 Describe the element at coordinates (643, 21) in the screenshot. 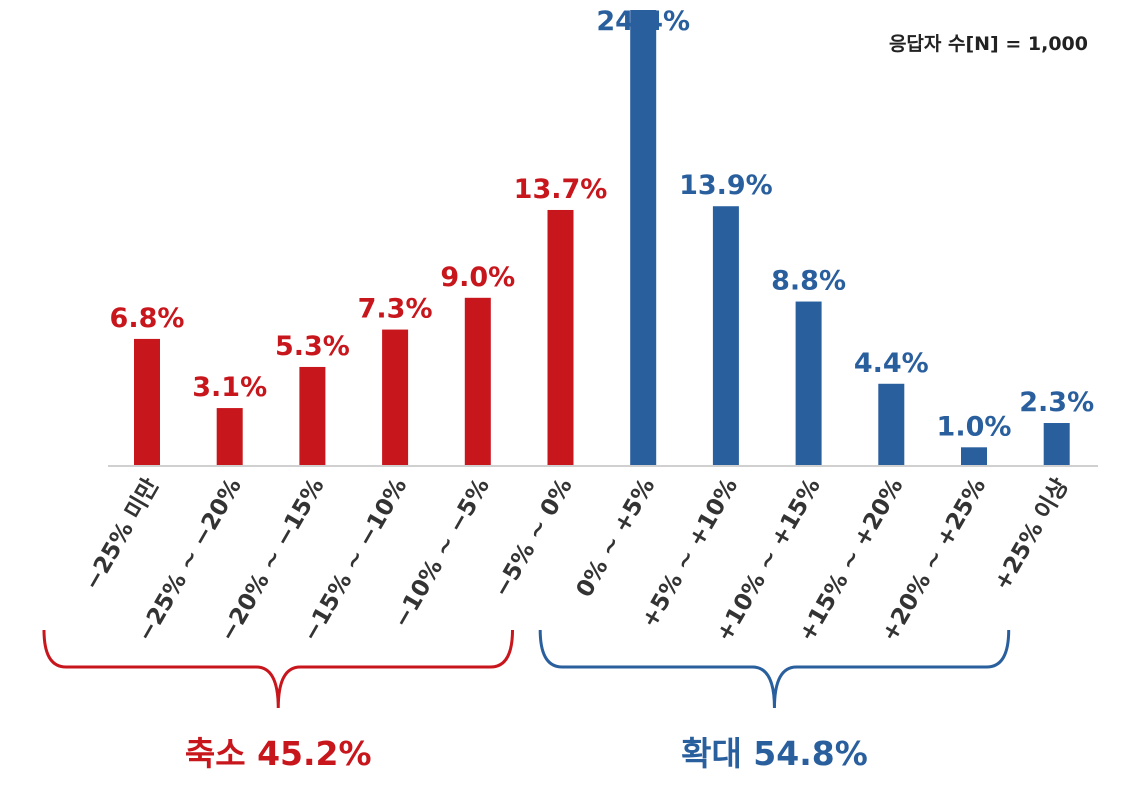

I see `data-label-7: 24.4%` at that location.